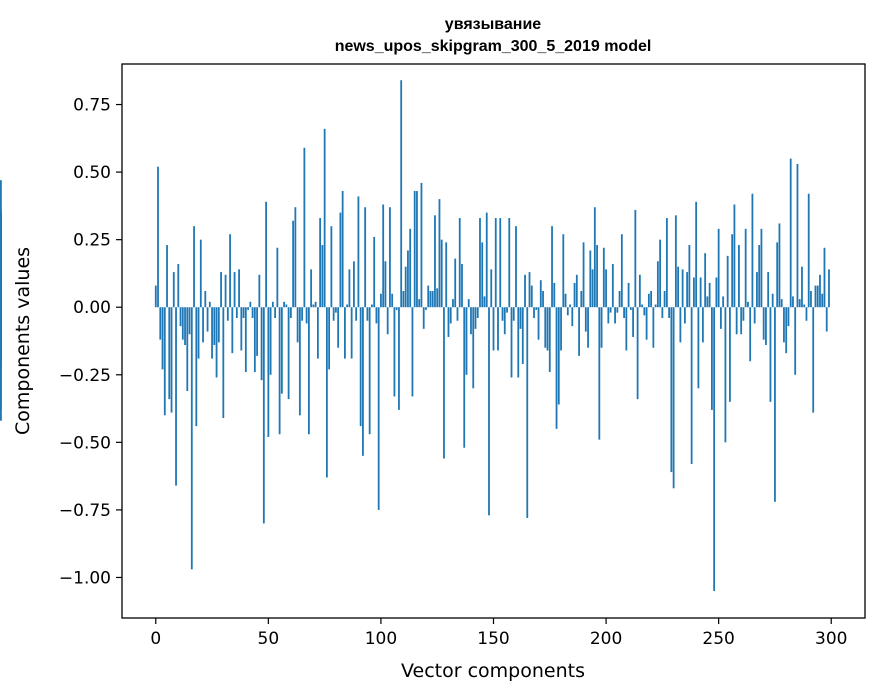  I want to click on x-tick-label: 50, so click(269, 639).